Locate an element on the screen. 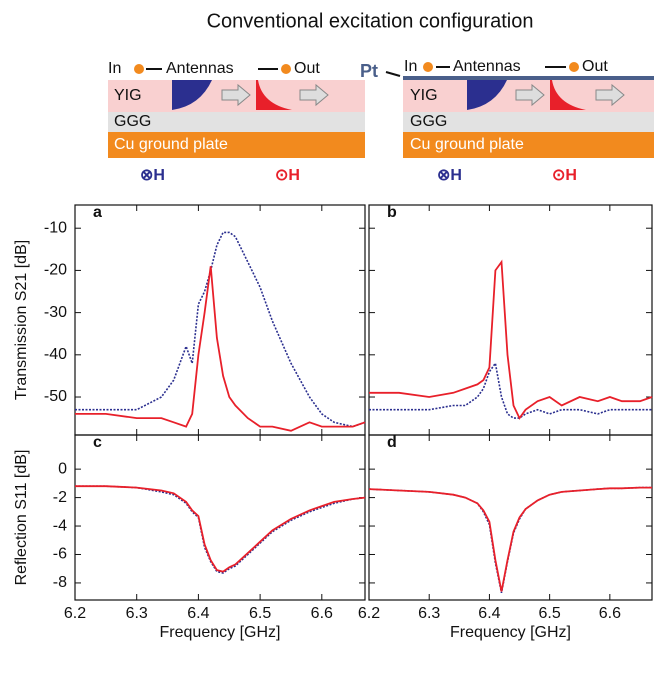 The height and width of the screenshot is (673, 654). y-tick-label: -30 is located at coordinates (55, 312).